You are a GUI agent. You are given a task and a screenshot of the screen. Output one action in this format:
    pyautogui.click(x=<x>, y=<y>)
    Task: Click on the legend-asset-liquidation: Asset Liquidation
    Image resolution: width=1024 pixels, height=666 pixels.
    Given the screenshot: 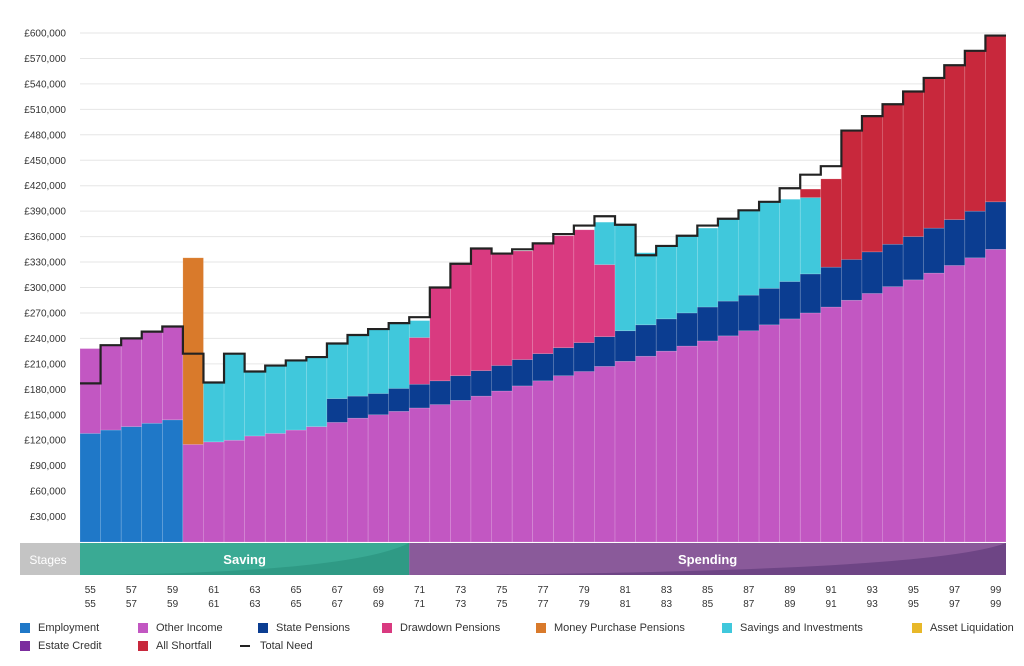 What is the action you would take?
    pyautogui.click(x=963, y=628)
    